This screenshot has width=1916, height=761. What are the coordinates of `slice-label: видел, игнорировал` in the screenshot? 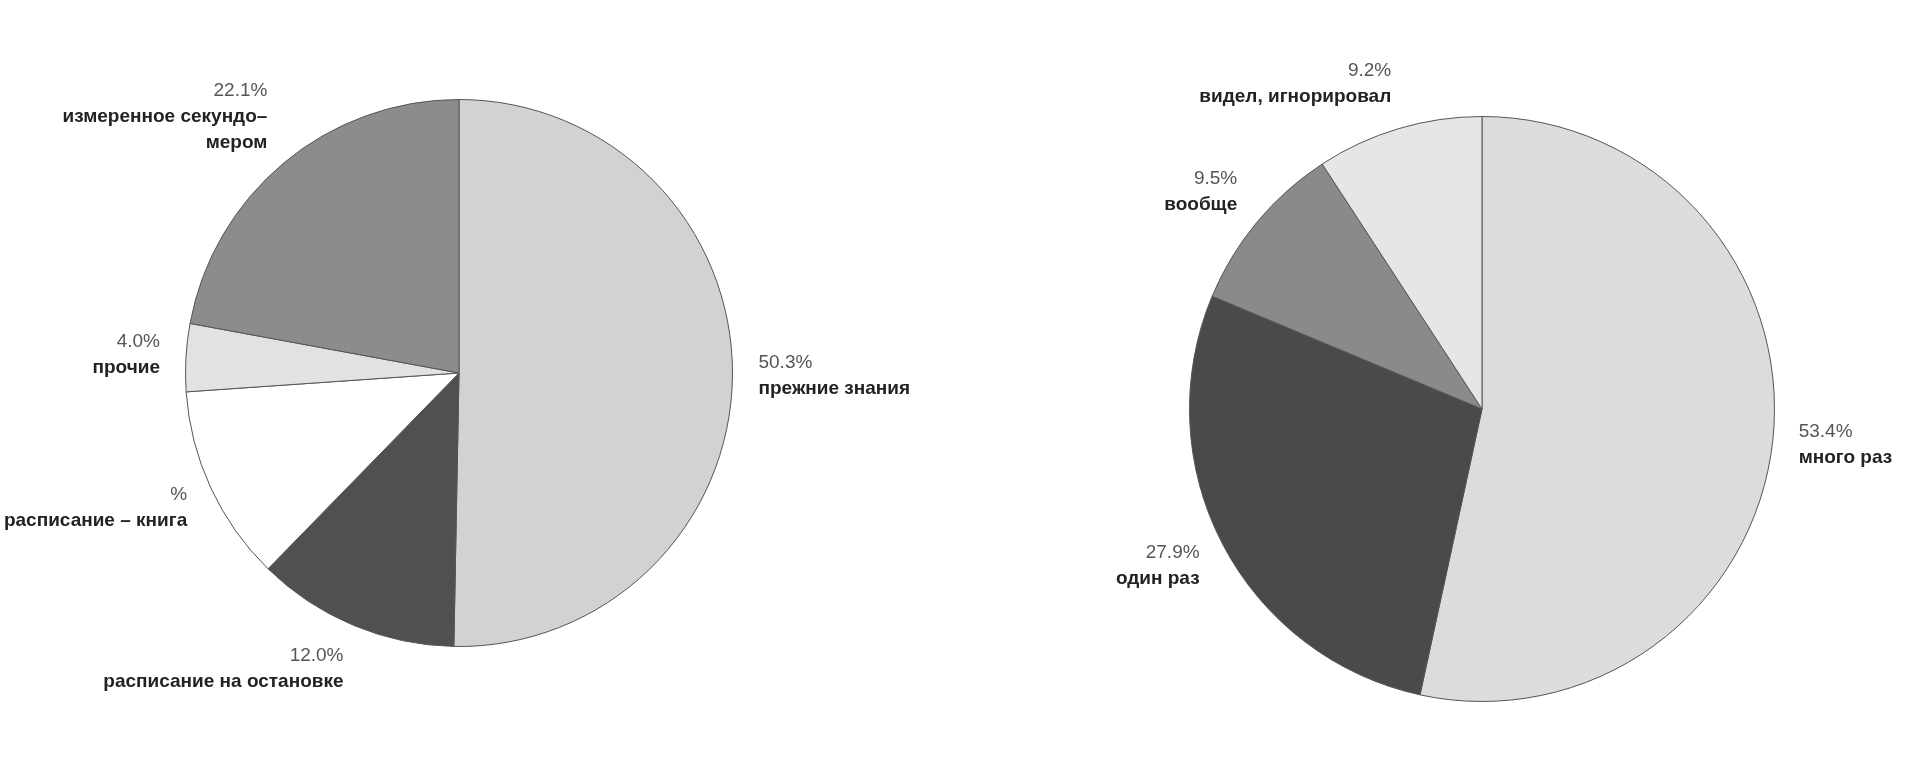 It's located at (1295, 95).